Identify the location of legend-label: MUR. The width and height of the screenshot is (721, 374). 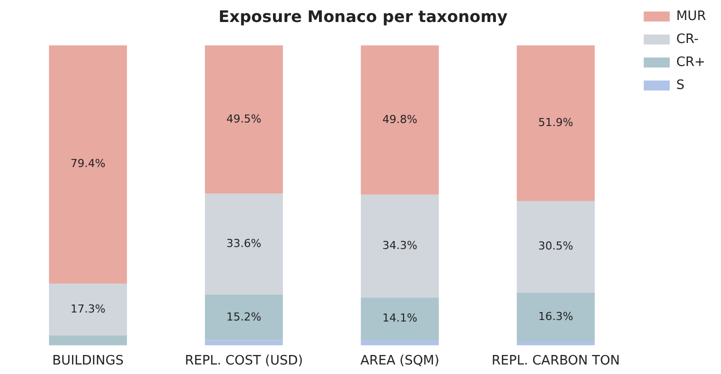
(691, 16).